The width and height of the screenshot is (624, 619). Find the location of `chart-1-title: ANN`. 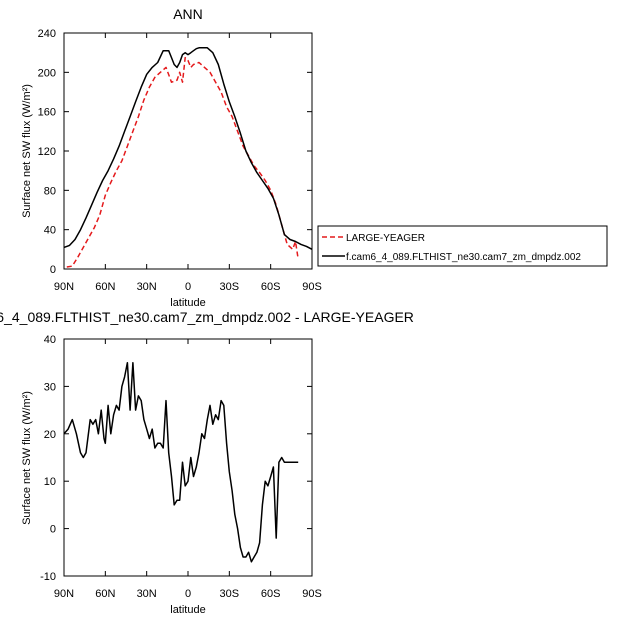

chart-1-title: ANN is located at coordinates (188, 14).